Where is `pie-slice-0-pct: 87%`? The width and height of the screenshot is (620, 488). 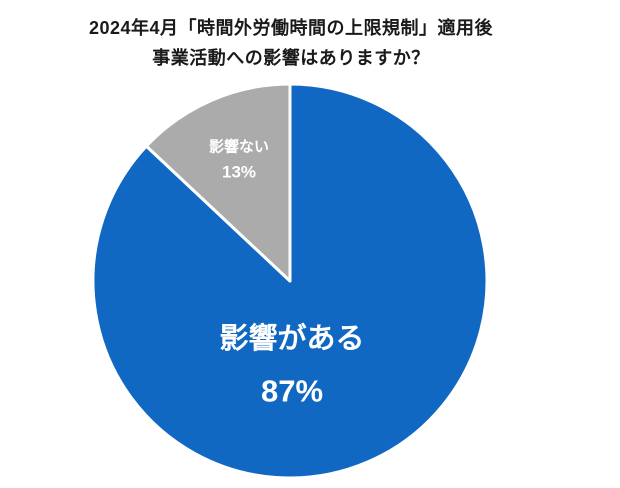 pie-slice-0-pct: 87% is located at coordinates (292, 391).